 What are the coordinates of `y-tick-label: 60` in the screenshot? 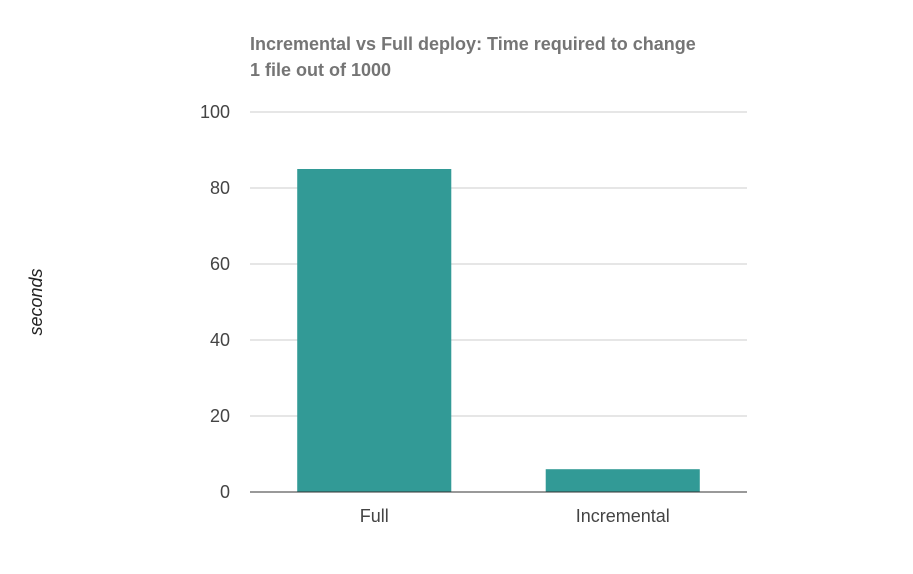 It's located at (220, 264).